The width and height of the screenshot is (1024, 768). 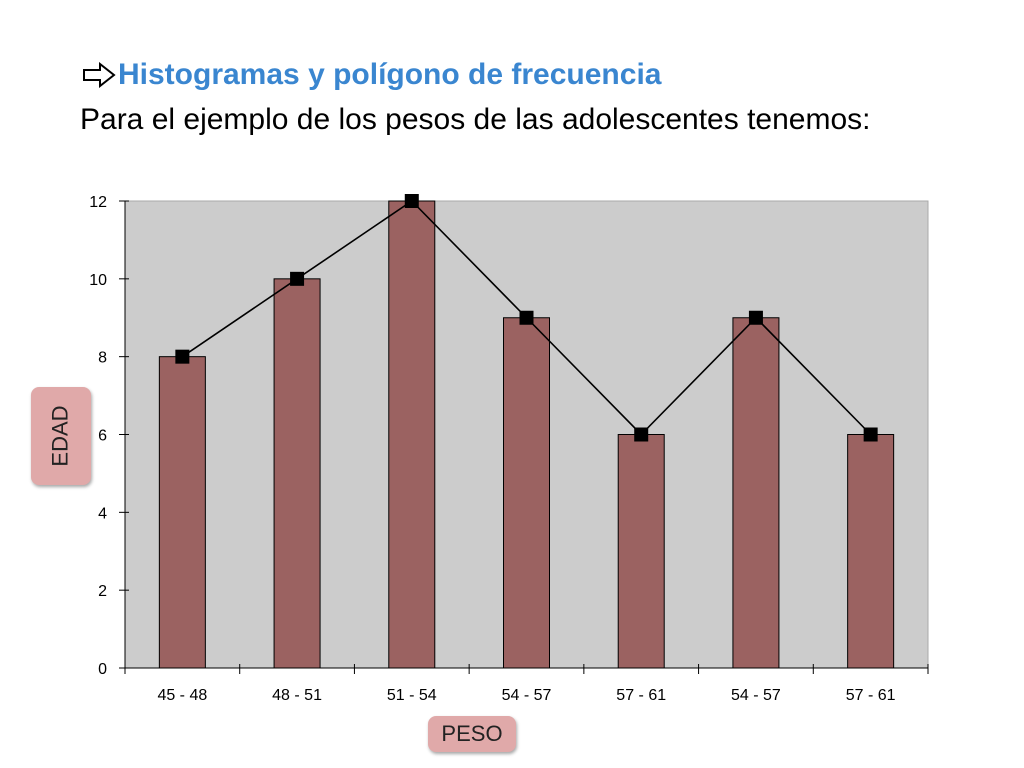 What do you see at coordinates (102, 358) in the screenshot?
I see `y-tick-label: 8` at bounding box center [102, 358].